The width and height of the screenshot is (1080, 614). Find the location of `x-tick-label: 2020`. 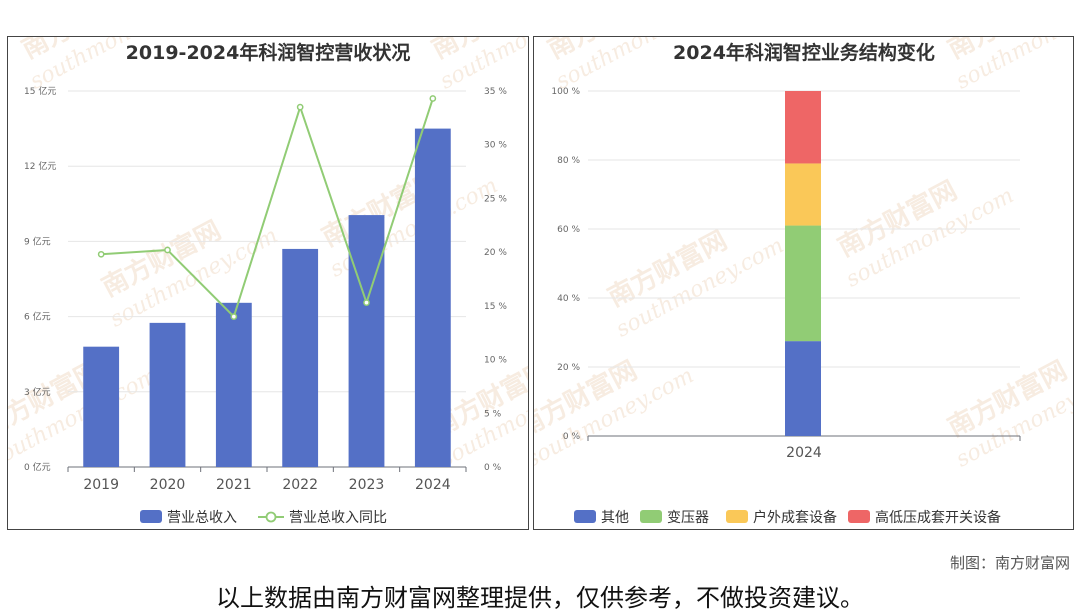

x-tick-label: 2020 is located at coordinates (168, 485).